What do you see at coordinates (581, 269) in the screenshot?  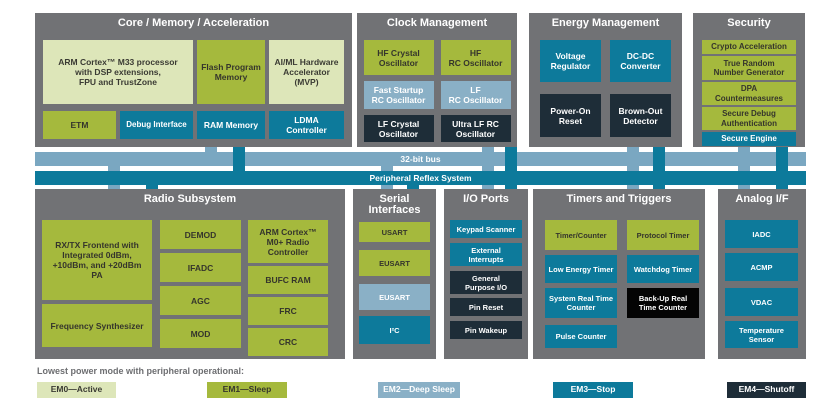 I see `box-low-energy-timer: Low Energy Timer` at bounding box center [581, 269].